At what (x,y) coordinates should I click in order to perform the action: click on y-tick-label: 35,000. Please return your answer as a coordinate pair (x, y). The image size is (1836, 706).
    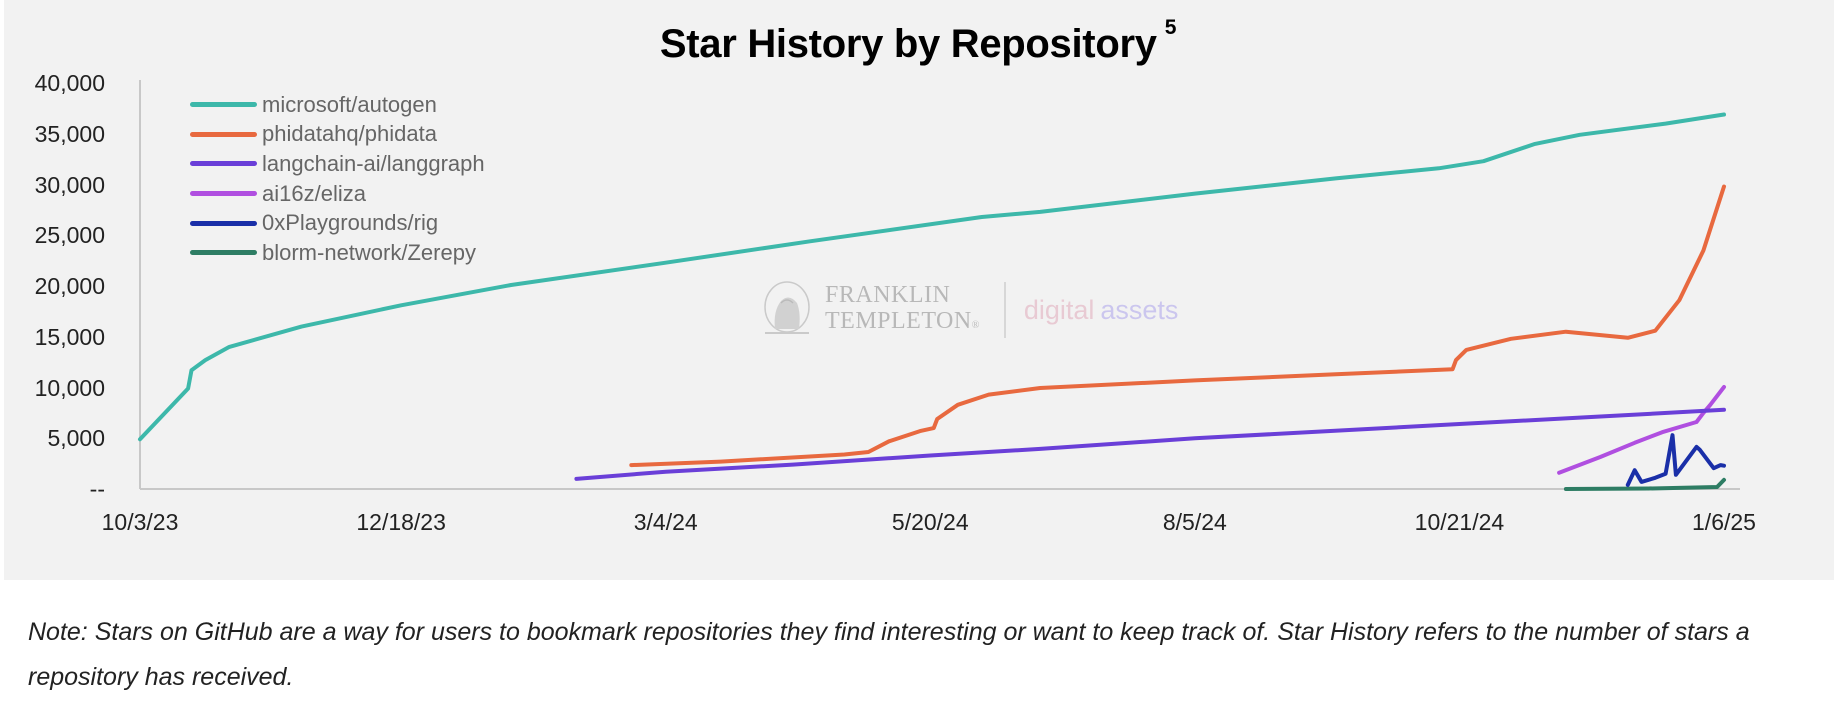
    Looking at the image, I should click on (69, 133).